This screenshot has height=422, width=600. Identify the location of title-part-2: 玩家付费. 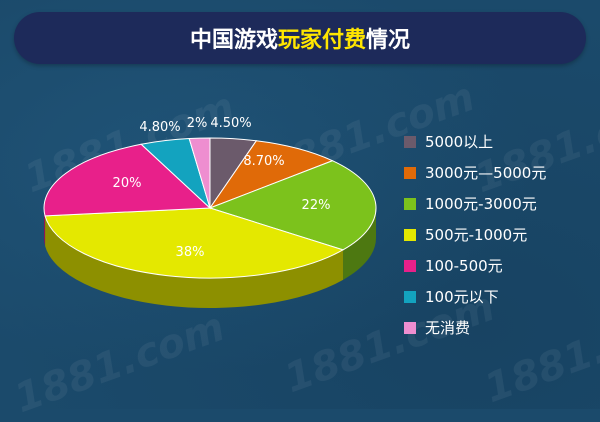
(321, 40).